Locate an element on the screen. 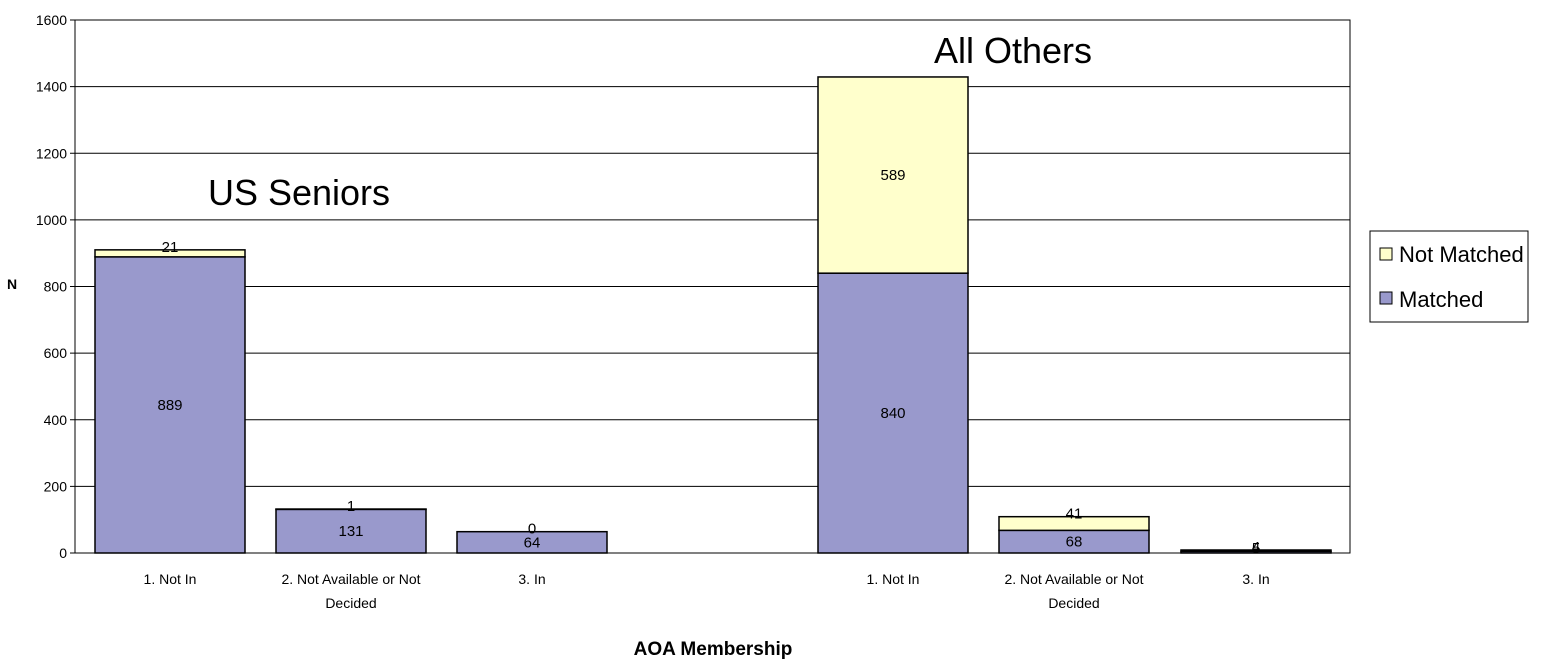 The height and width of the screenshot is (661, 1541). y-tick-label: 0 is located at coordinates (63, 553).